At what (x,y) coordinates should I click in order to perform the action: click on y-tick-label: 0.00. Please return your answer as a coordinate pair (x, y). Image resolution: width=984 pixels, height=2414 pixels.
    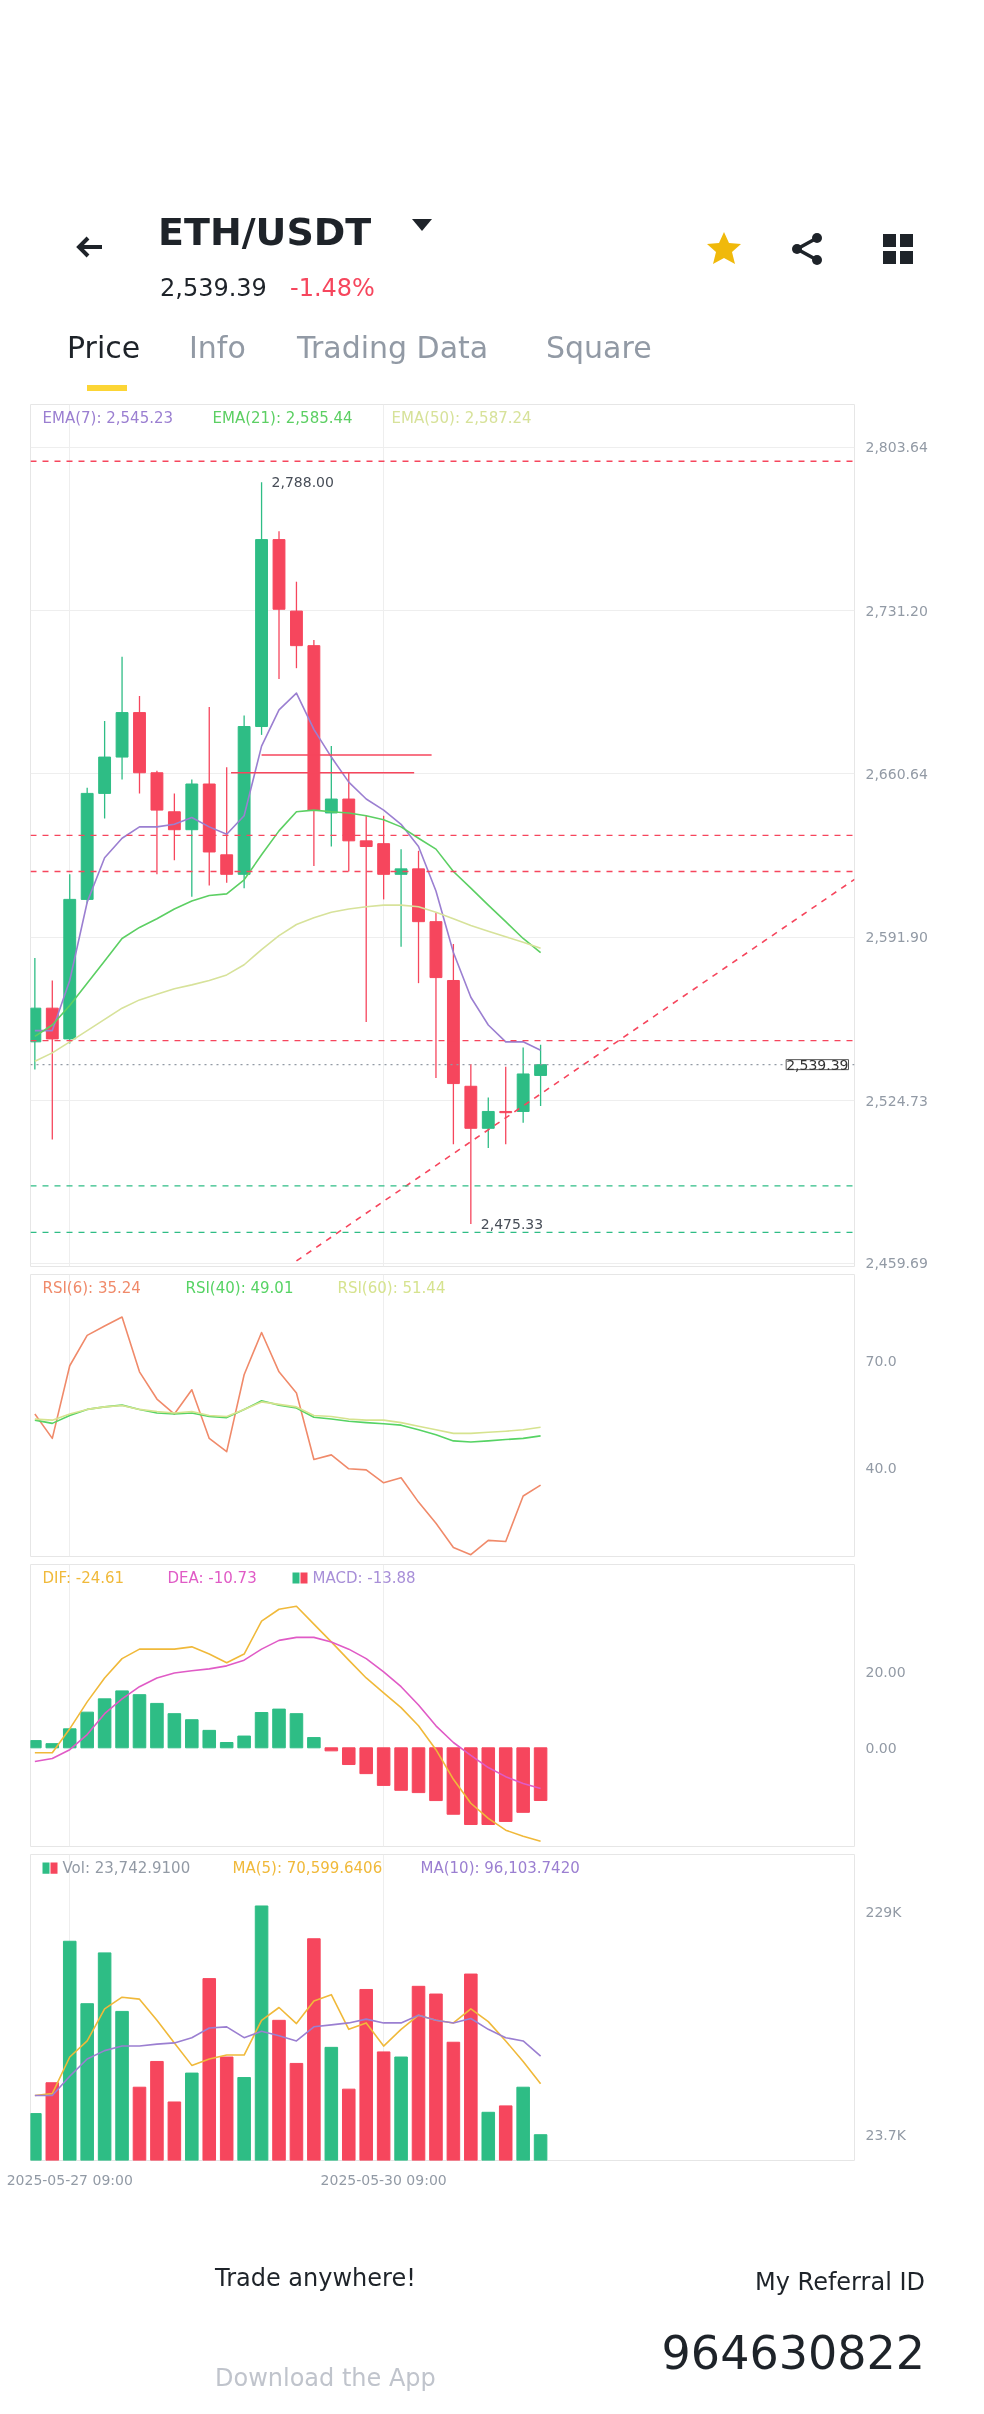
    Looking at the image, I should click on (881, 1747).